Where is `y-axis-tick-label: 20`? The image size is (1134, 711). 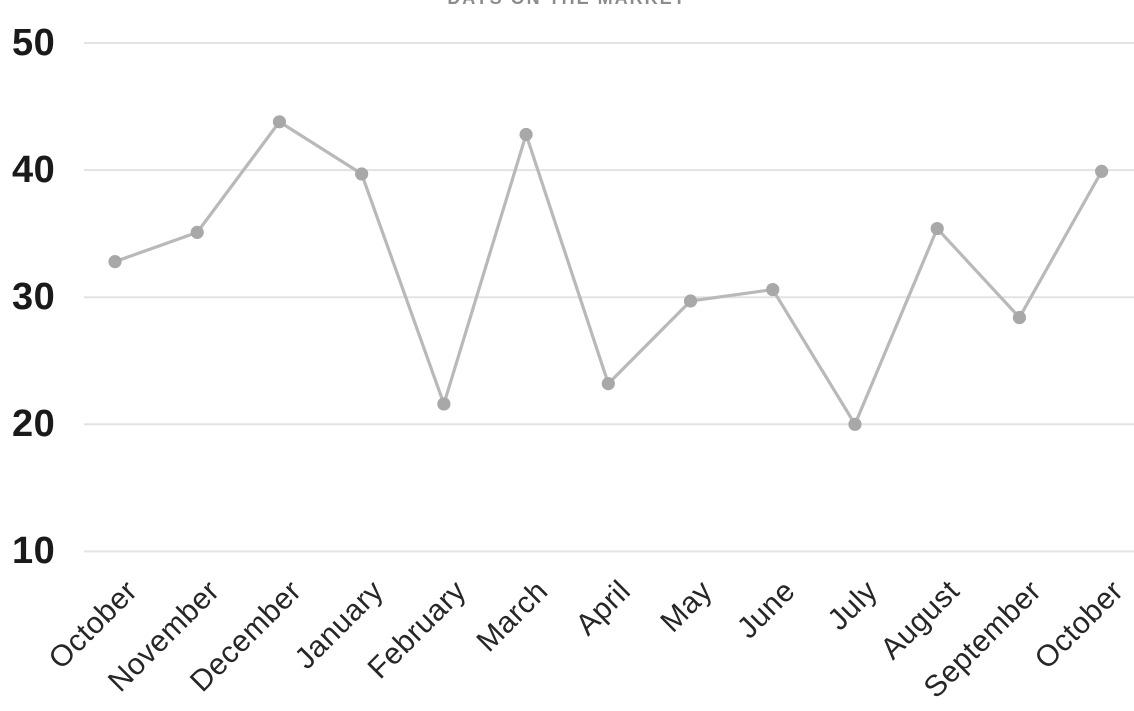
y-axis-tick-label: 20 is located at coordinates (34, 424).